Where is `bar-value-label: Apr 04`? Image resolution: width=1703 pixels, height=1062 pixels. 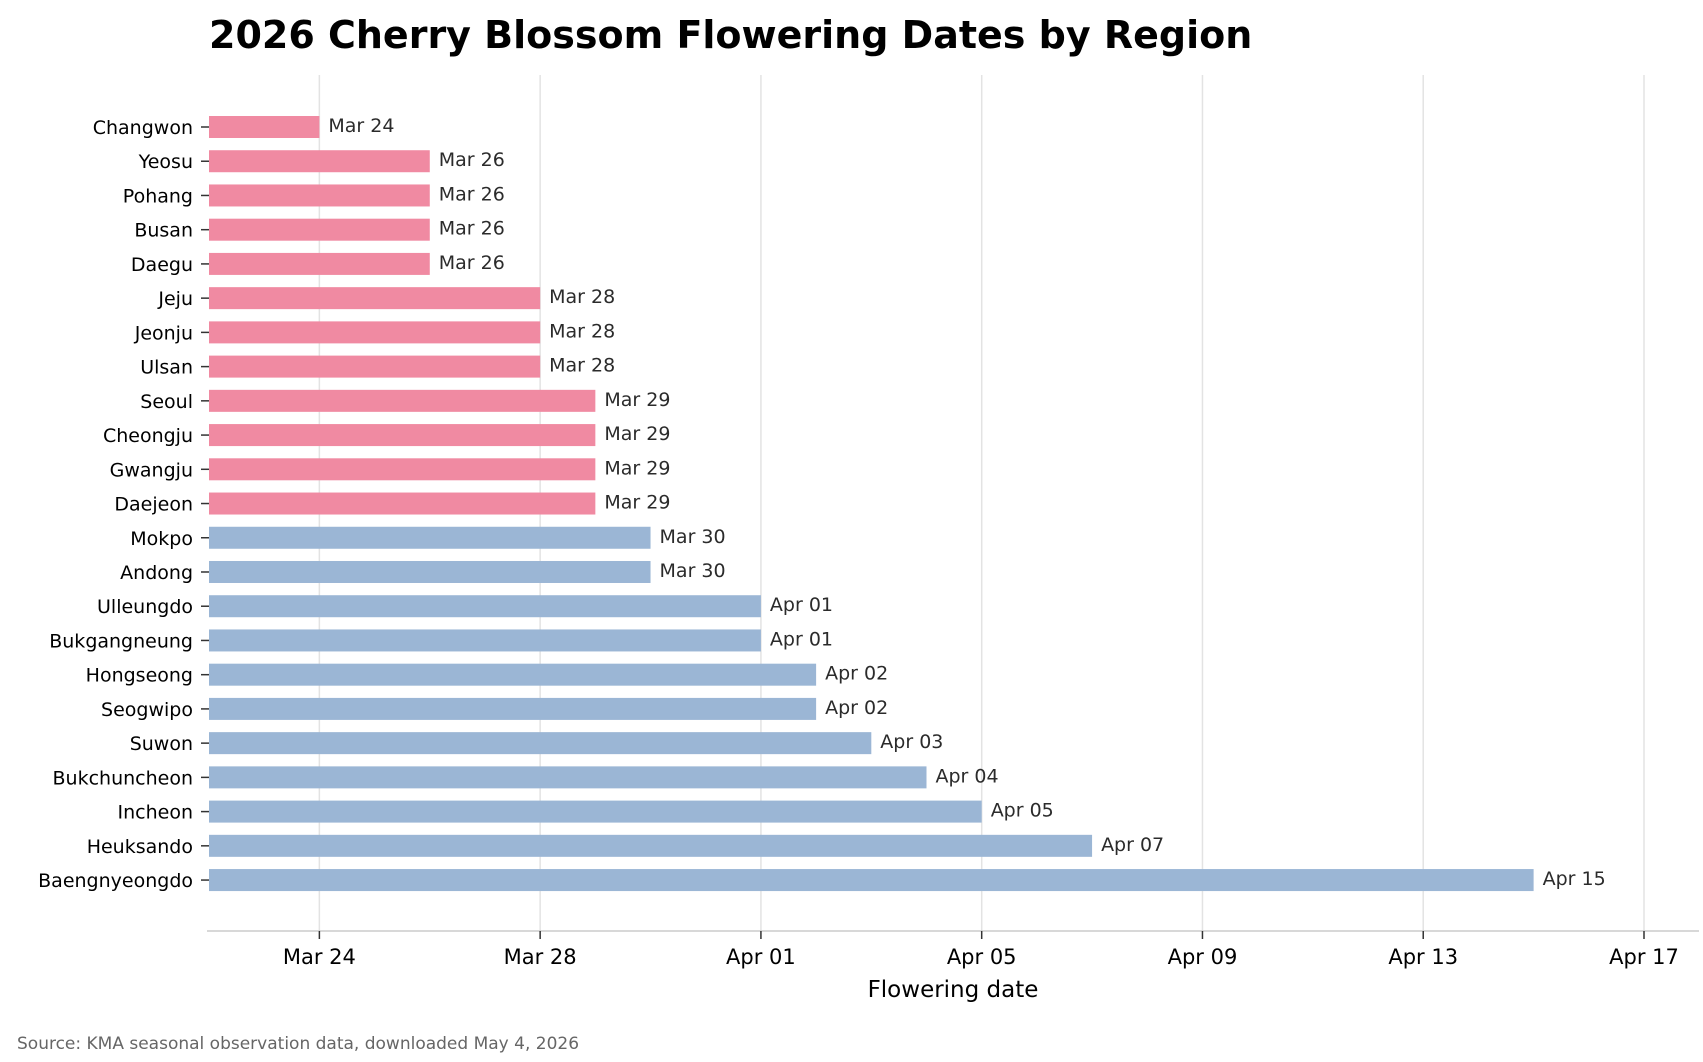 bar-value-label: Apr 04 is located at coordinates (967, 776).